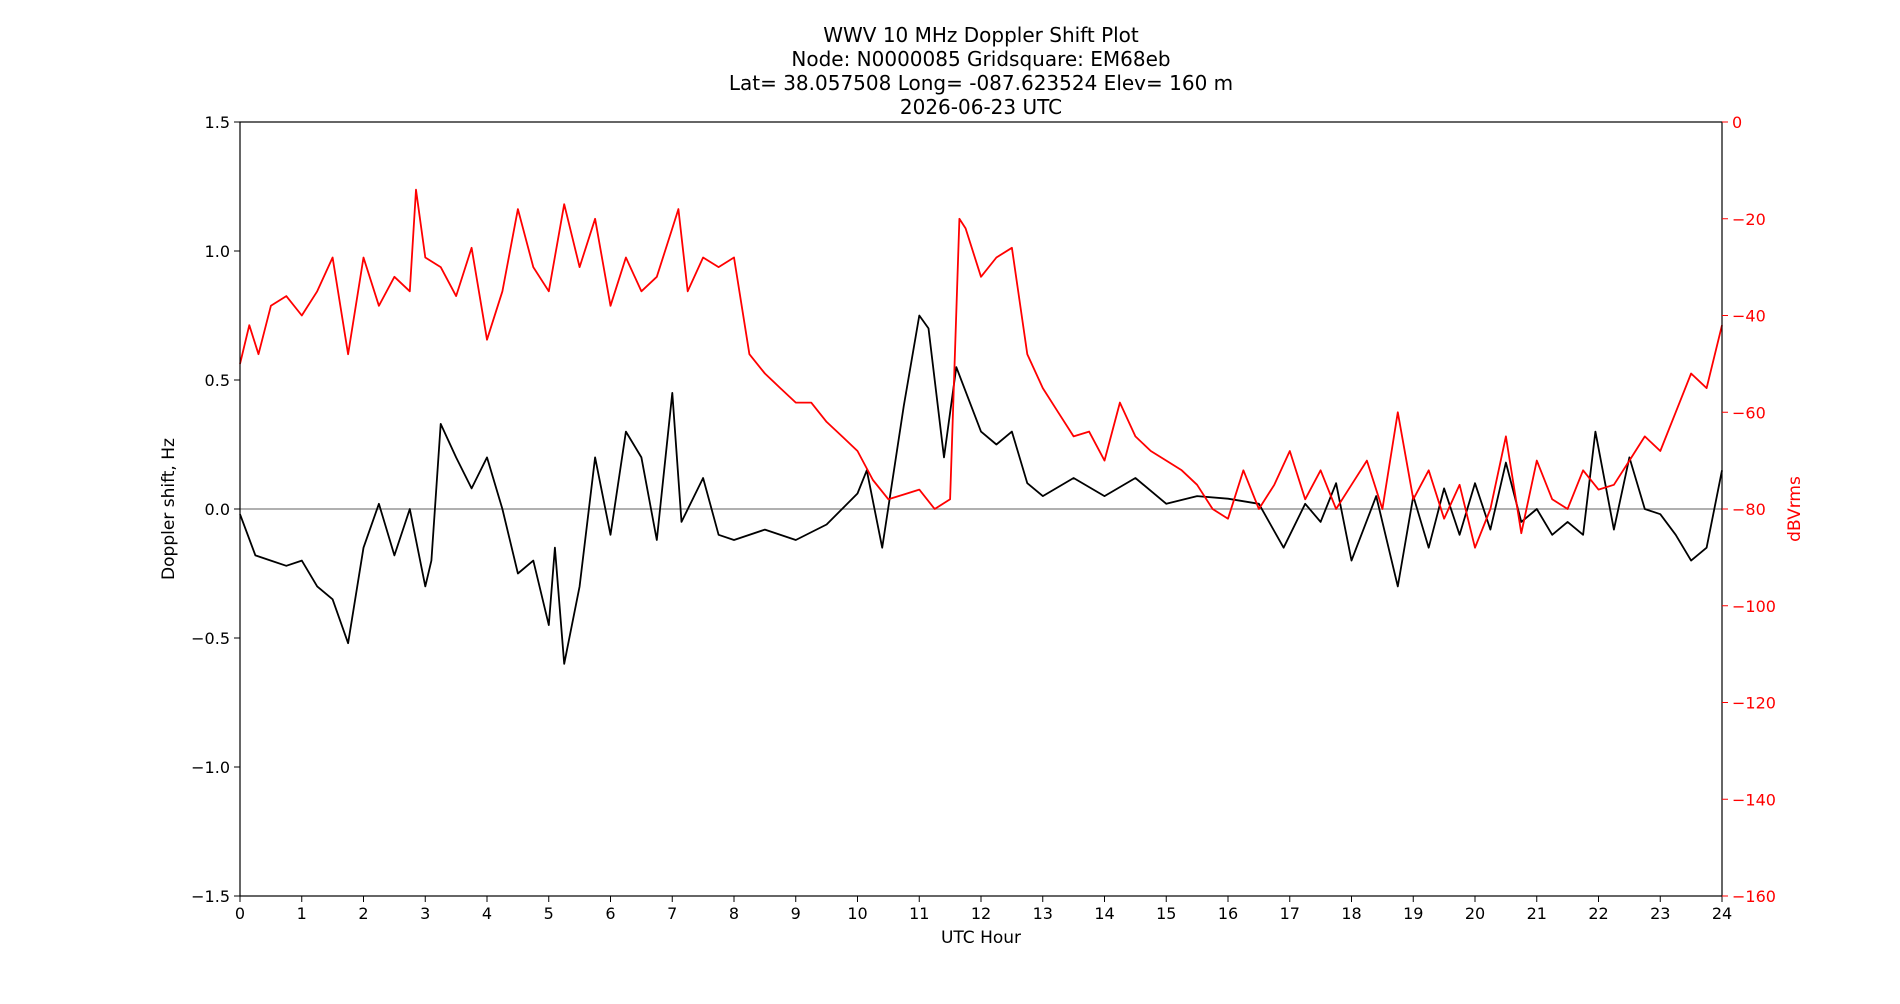 The image size is (1900, 1004). Describe the element at coordinates (217, 122) in the screenshot. I see `y-tick-label: 1.5` at that location.